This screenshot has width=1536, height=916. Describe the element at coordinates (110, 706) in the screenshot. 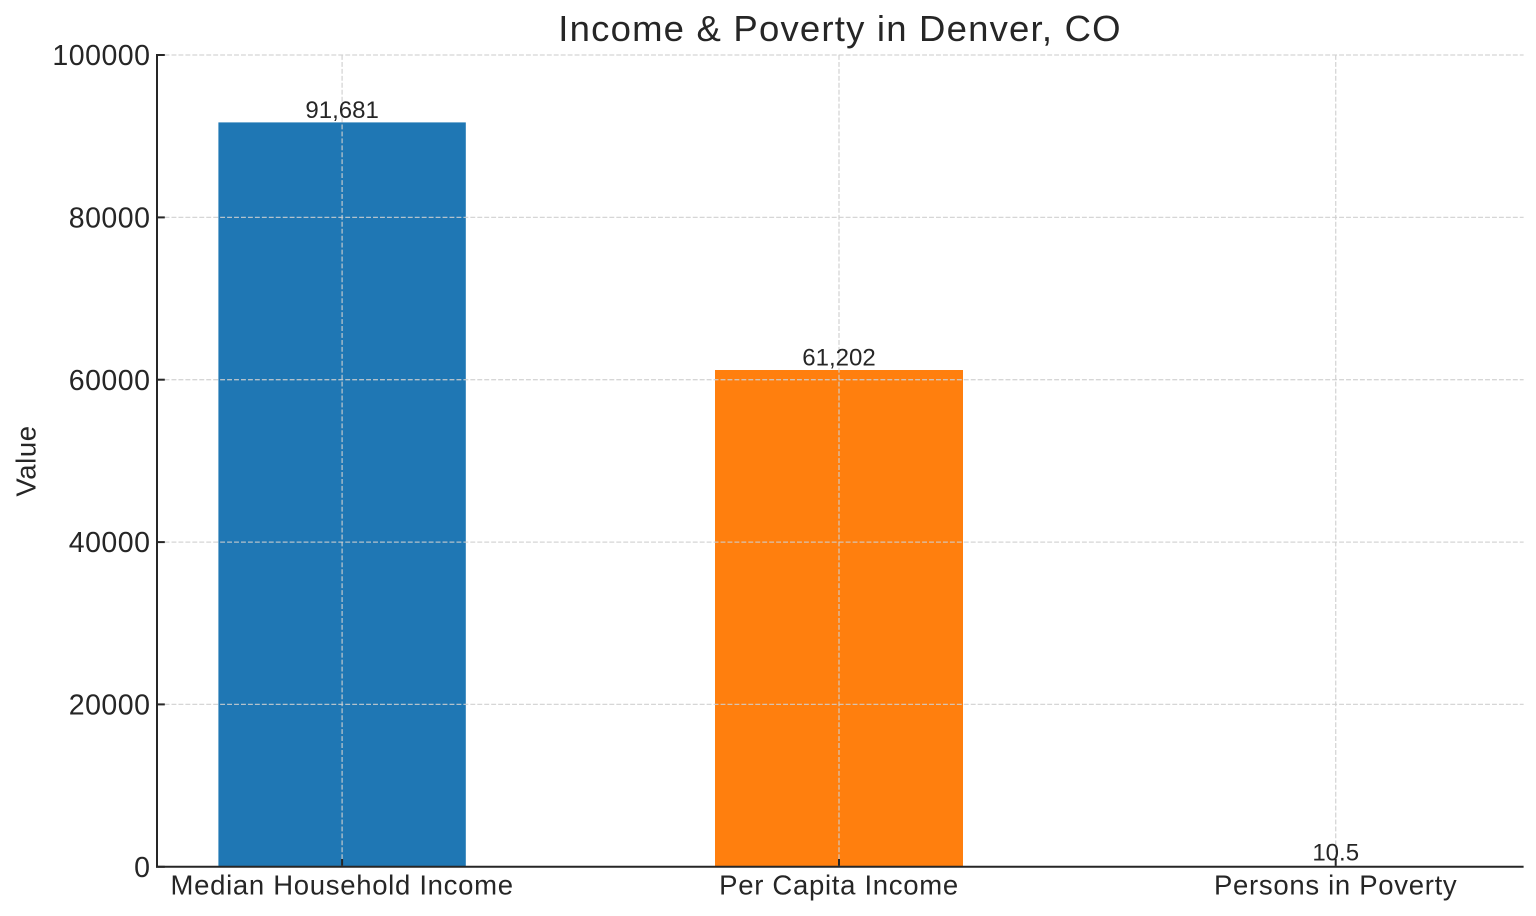

I see `svg-text: 20000` at that location.